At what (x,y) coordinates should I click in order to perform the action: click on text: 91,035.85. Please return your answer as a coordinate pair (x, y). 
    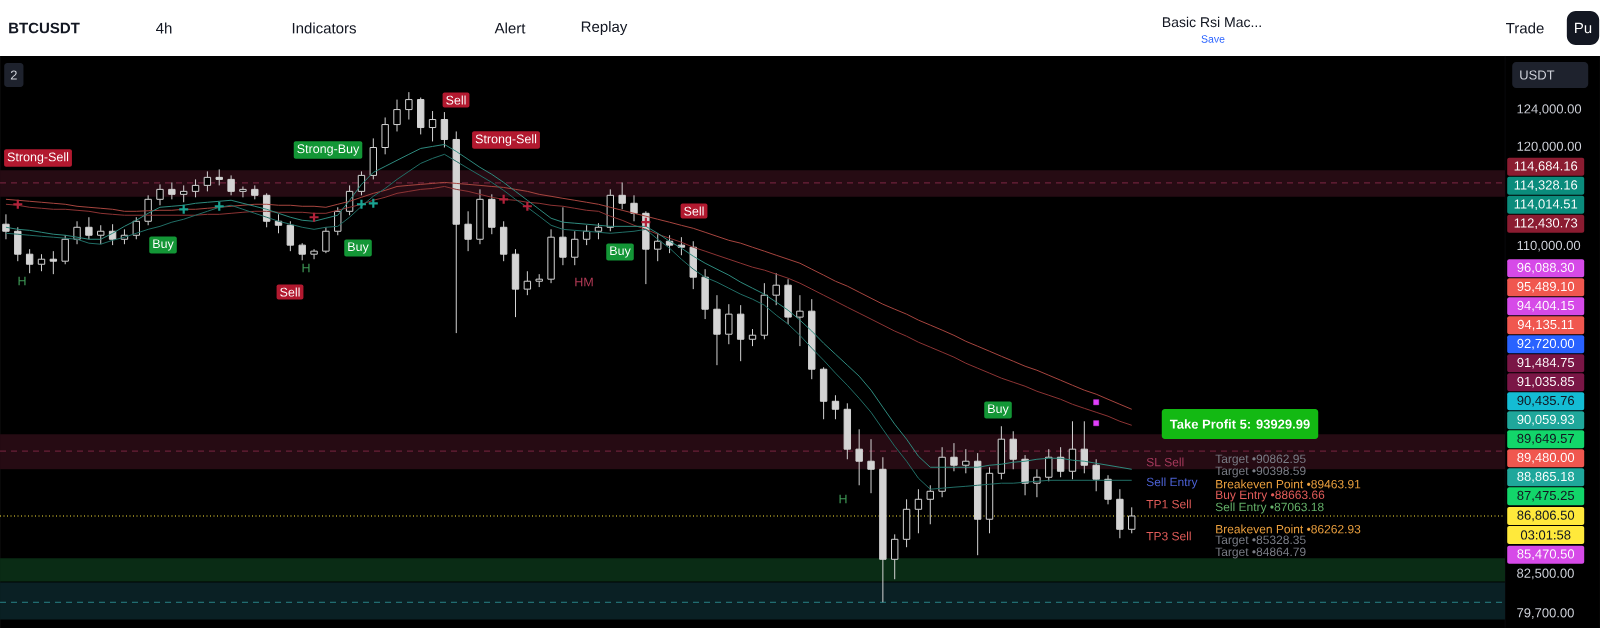
    Looking at the image, I should click on (1546, 382).